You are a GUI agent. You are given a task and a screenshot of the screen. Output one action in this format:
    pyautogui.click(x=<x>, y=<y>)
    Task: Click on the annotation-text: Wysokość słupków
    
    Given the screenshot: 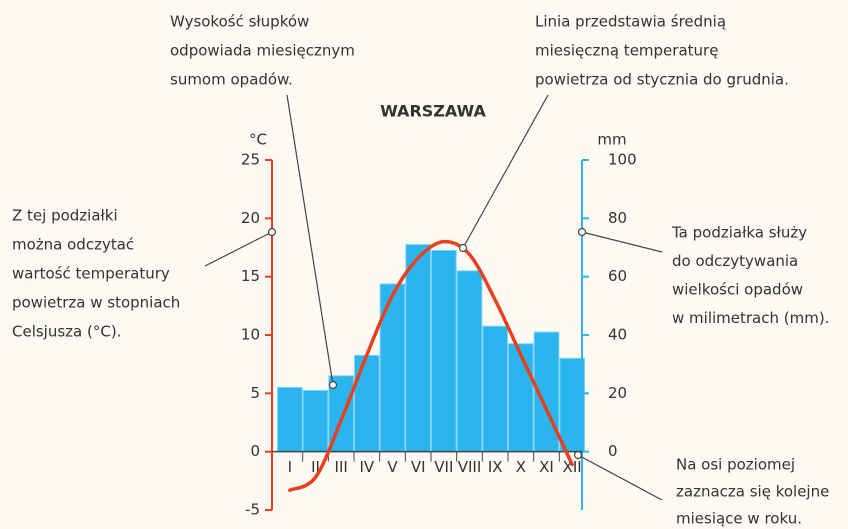 What is the action you would take?
    pyautogui.click(x=239, y=22)
    